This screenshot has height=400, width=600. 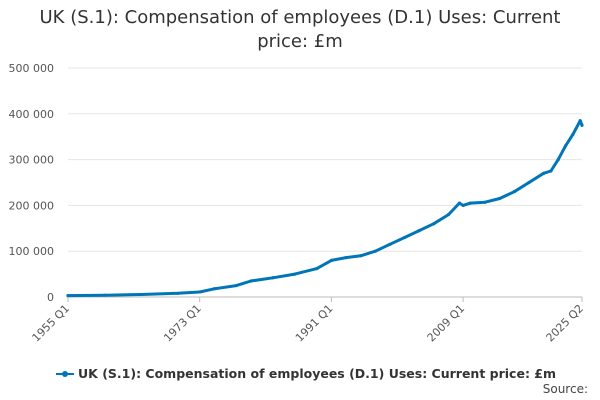 I want to click on y-tick-label: 500 000, so click(x=32, y=68).